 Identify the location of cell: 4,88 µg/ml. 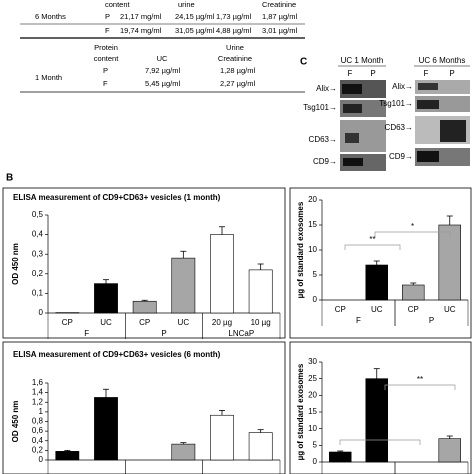
(234, 30).